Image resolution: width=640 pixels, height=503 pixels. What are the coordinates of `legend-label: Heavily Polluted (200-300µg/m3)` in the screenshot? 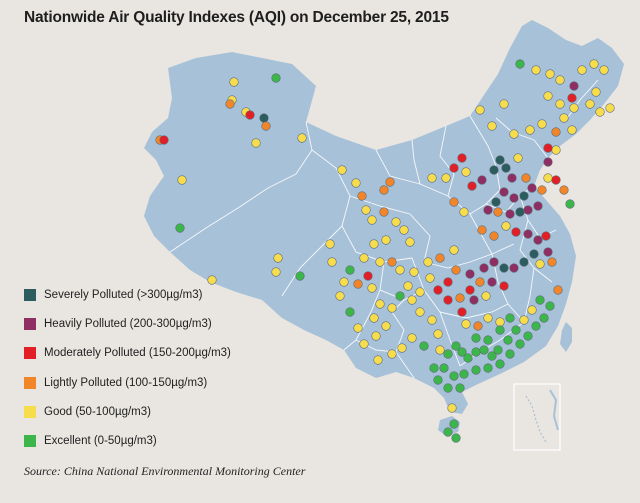 It's located at (128, 324).